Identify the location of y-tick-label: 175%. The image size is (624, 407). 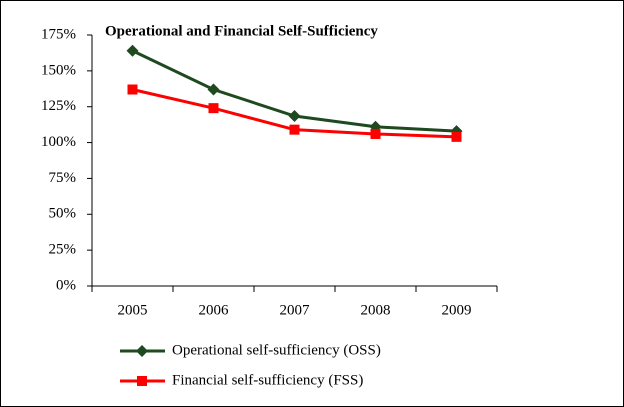
(58, 34).